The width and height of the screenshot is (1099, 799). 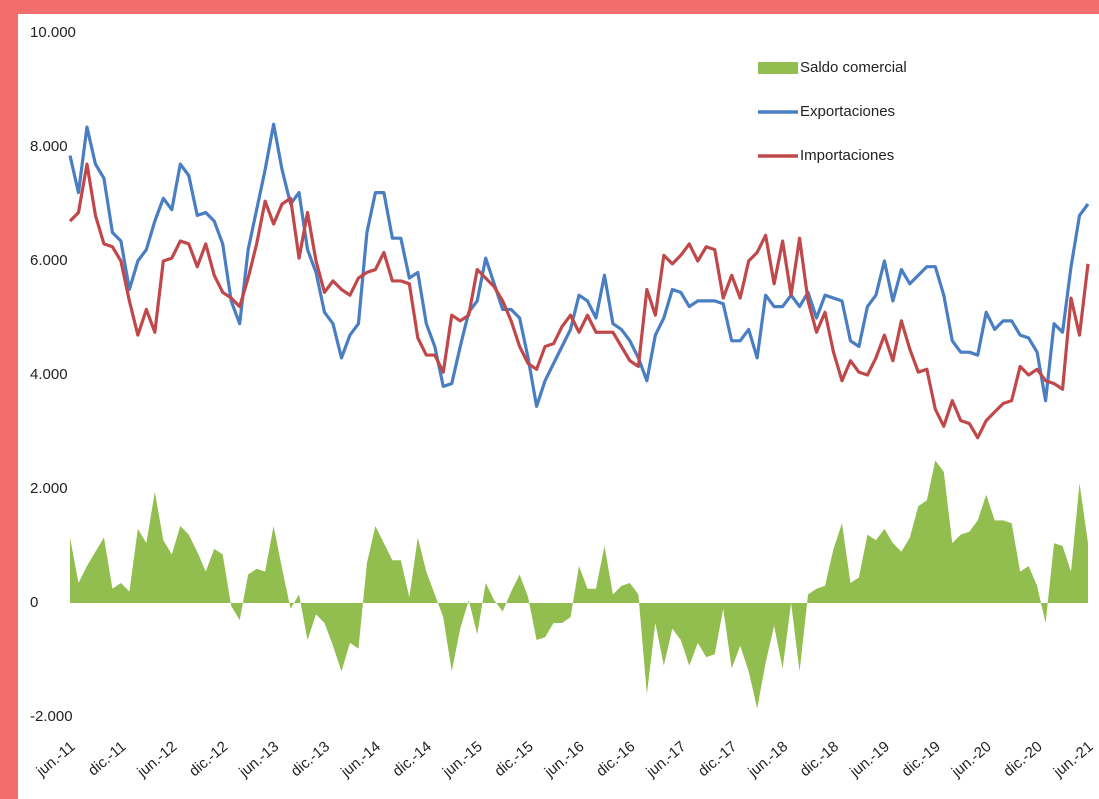 I want to click on legend-label: Importaciones, so click(x=847, y=155).